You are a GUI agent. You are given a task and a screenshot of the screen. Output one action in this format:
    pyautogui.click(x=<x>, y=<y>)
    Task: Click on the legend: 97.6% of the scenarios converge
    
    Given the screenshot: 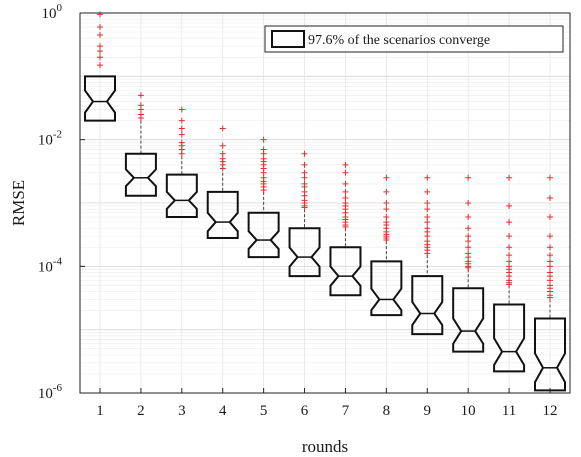 What is the action you would take?
    pyautogui.click(x=414, y=39)
    